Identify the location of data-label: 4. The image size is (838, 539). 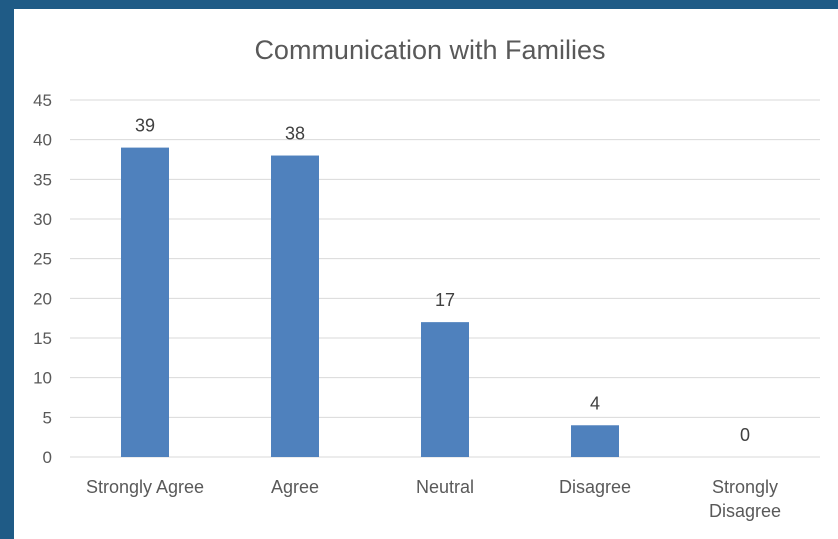
(595, 403).